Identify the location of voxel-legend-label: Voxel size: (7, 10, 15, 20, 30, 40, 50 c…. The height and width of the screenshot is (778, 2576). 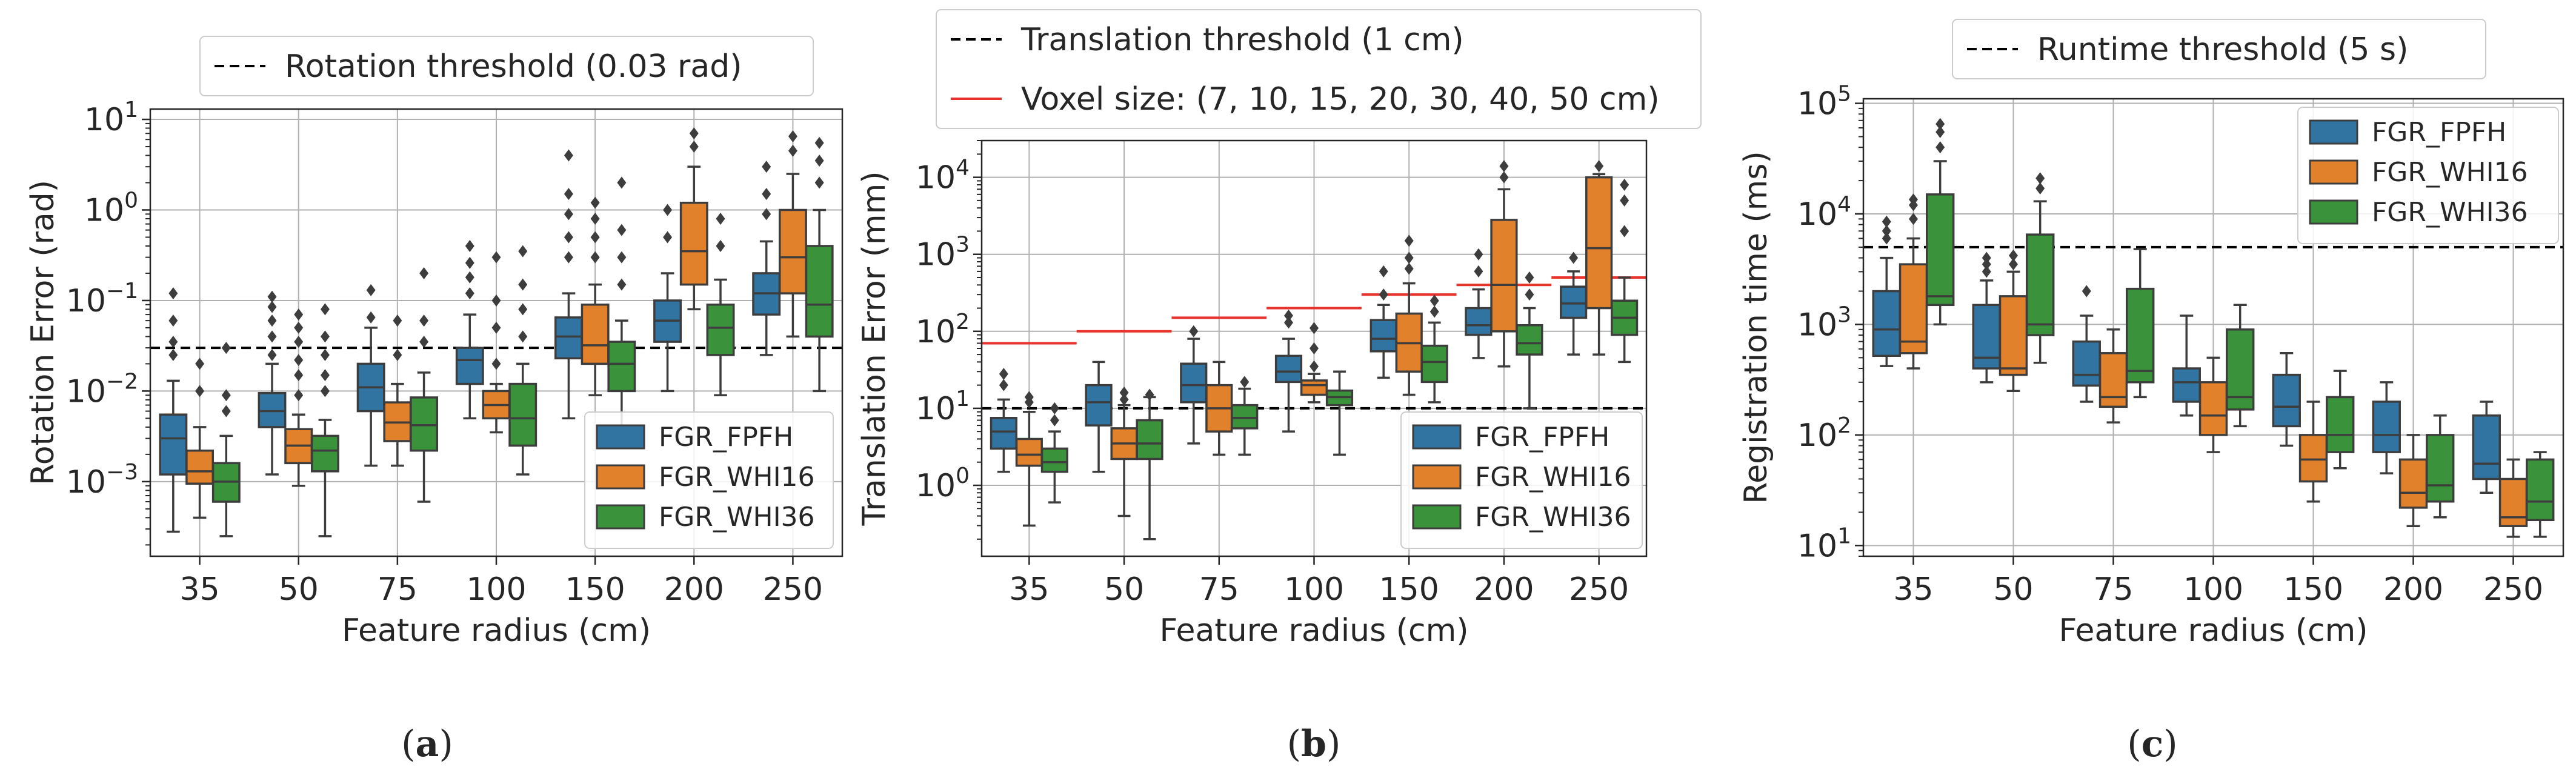
(1340, 99).